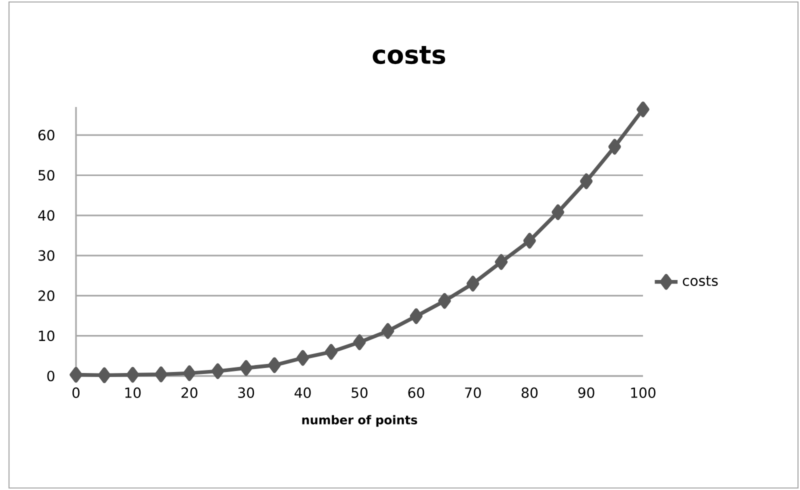  Describe the element at coordinates (246, 392) in the screenshot. I see `x-tick-label: 30` at that location.